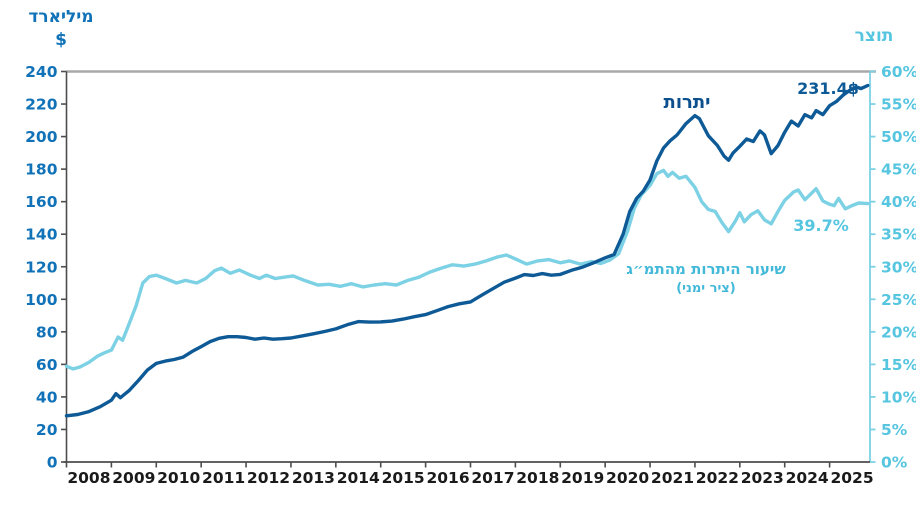 The width and height of the screenshot is (916, 527). I want to click on year-label: 2024, so click(807, 478).